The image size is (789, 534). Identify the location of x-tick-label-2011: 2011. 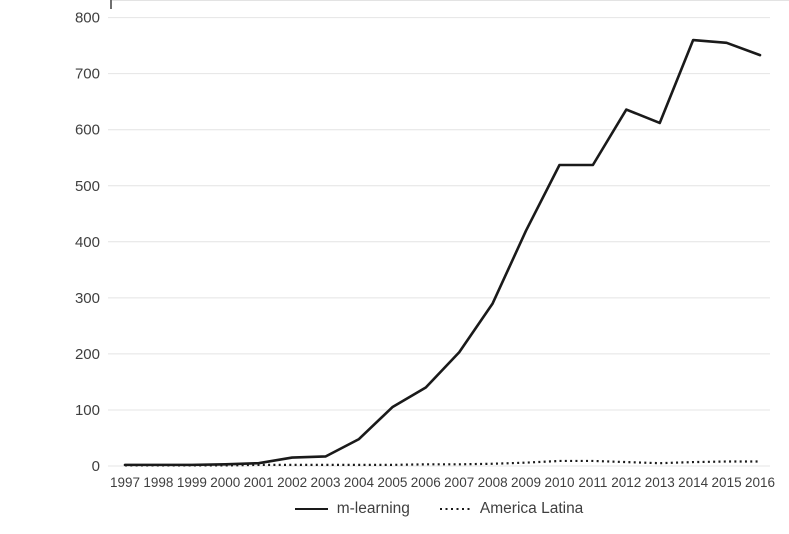
(592, 482).